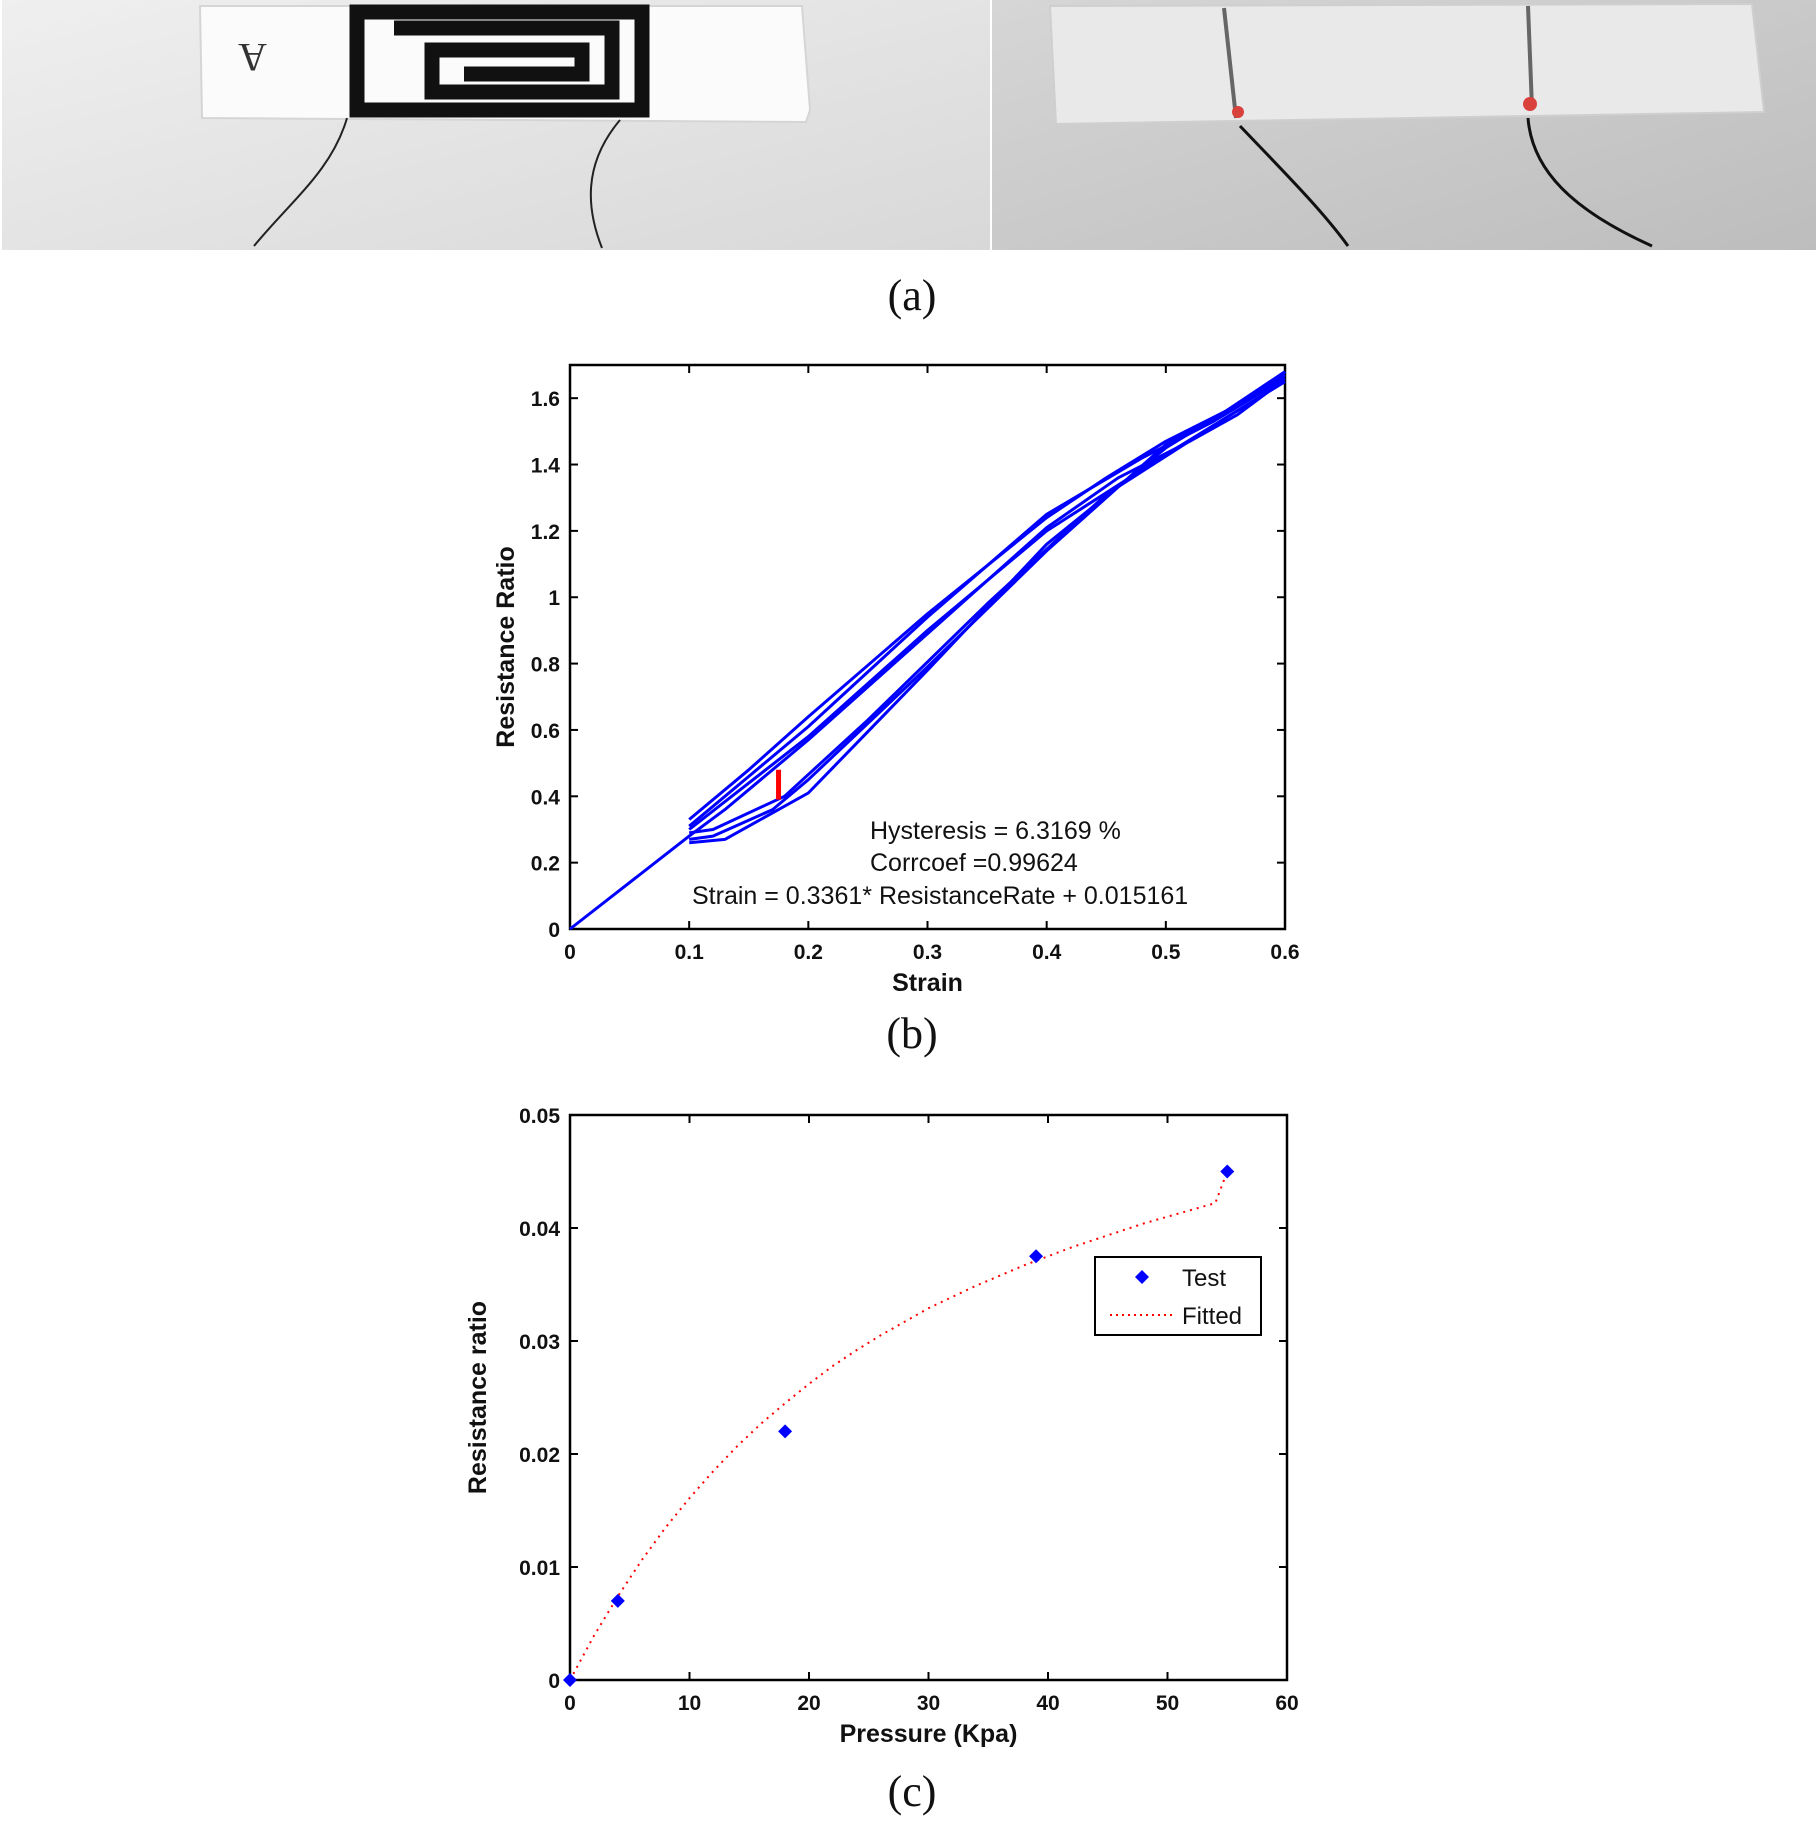 The height and width of the screenshot is (1822, 1820). Describe the element at coordinates (1238, 112) in the screenshot. I see `contact-dot-left` at that location.